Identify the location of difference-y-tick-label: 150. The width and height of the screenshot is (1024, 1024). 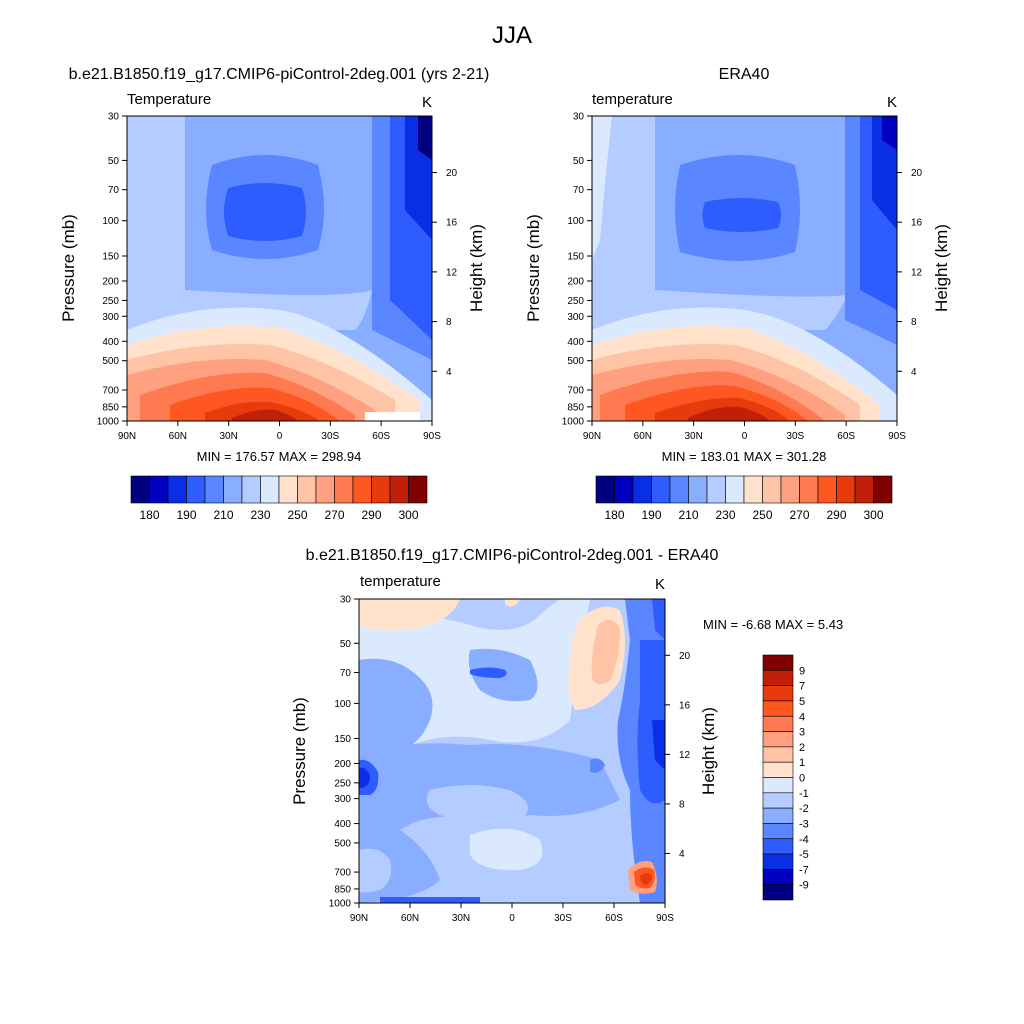
(342, 739).